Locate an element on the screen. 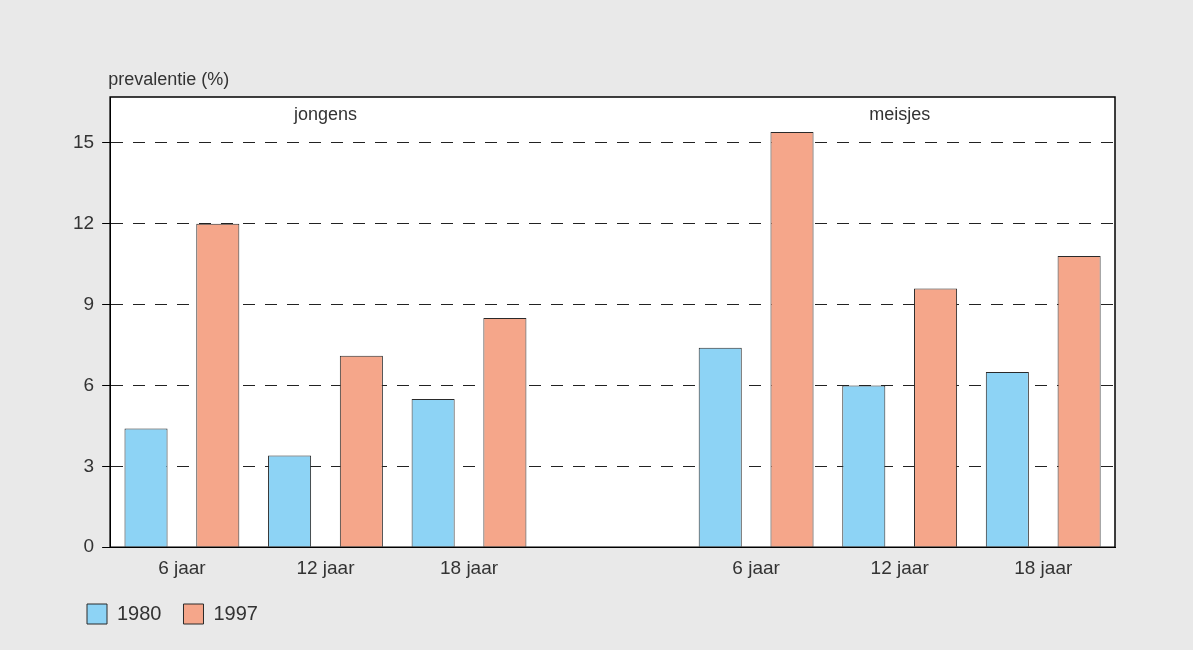 The height and width of the screenshot is (650, 1193). legend-label: 1997 is located at coordinates (235, 612).